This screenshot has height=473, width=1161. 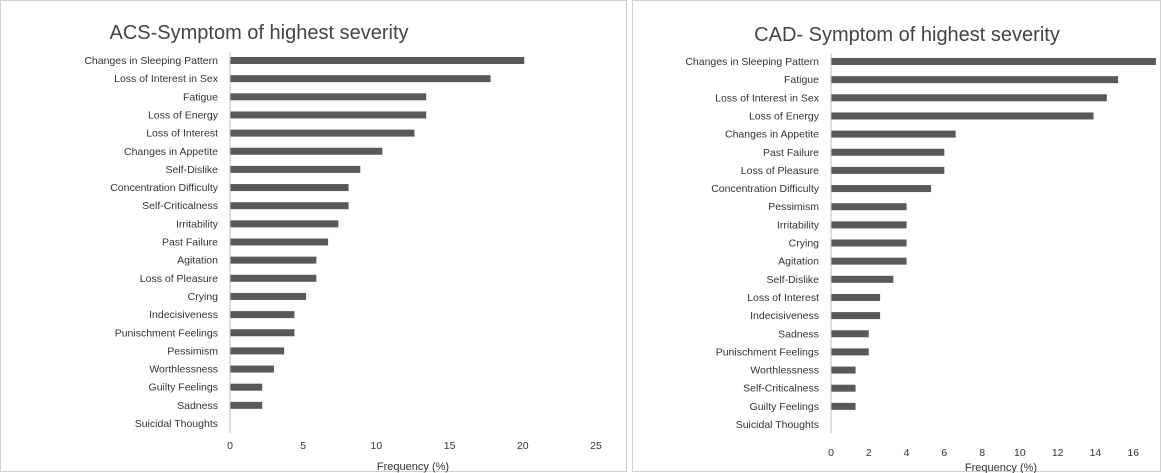 I want to click on x-tick-label: 5, so click(x=303, y=446).